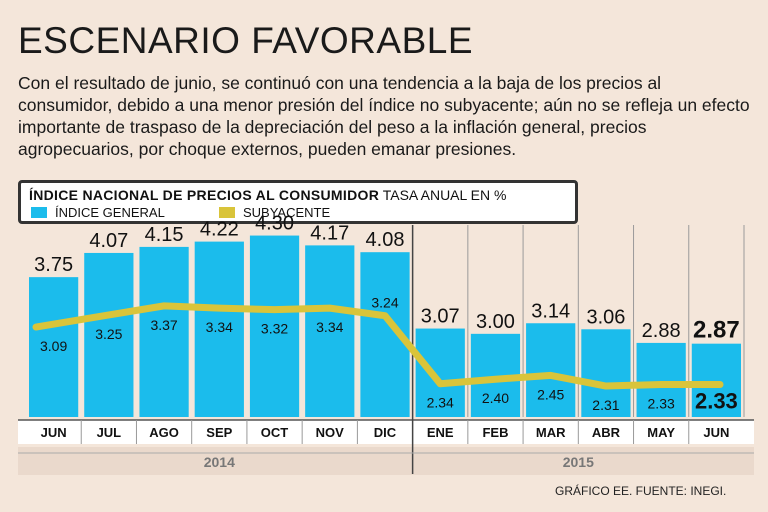  What do you see at coordinates (110, 212) in the screenshot?
I see `legend-label-general: ÍNDICE GENERAL` at bounding box center [110, 212].